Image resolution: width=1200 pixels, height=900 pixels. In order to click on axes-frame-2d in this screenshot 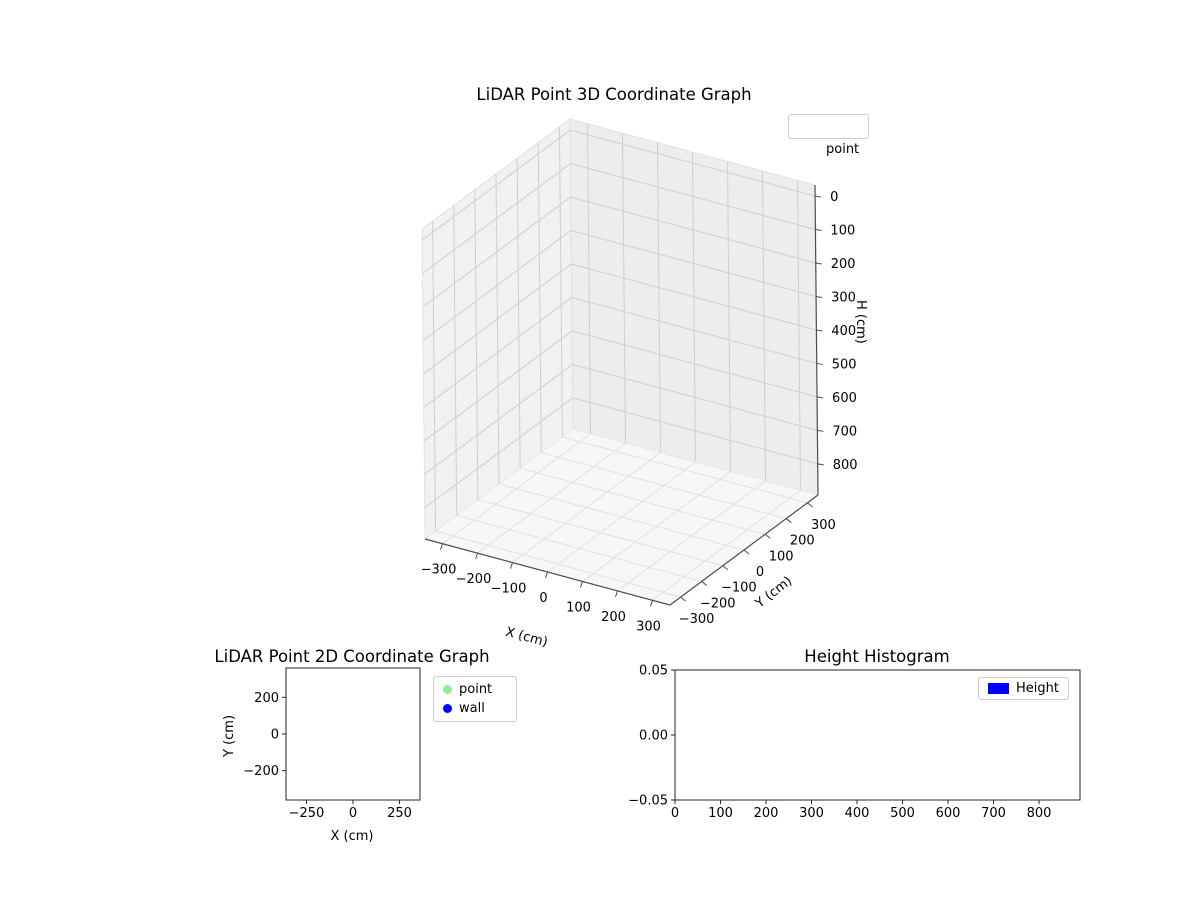, I will do `click(353, 734)`.